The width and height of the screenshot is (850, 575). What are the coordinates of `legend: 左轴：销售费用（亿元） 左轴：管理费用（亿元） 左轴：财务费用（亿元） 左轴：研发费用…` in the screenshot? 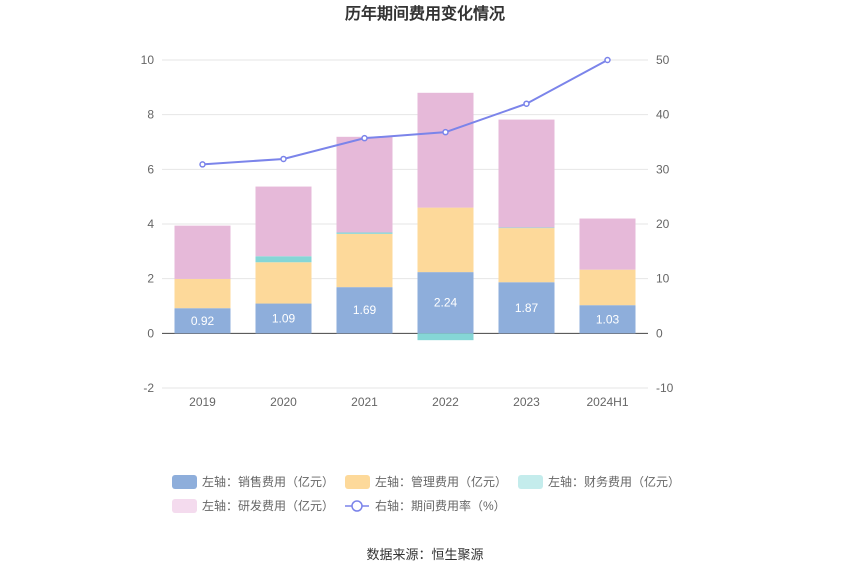 It's located at (426, 493).